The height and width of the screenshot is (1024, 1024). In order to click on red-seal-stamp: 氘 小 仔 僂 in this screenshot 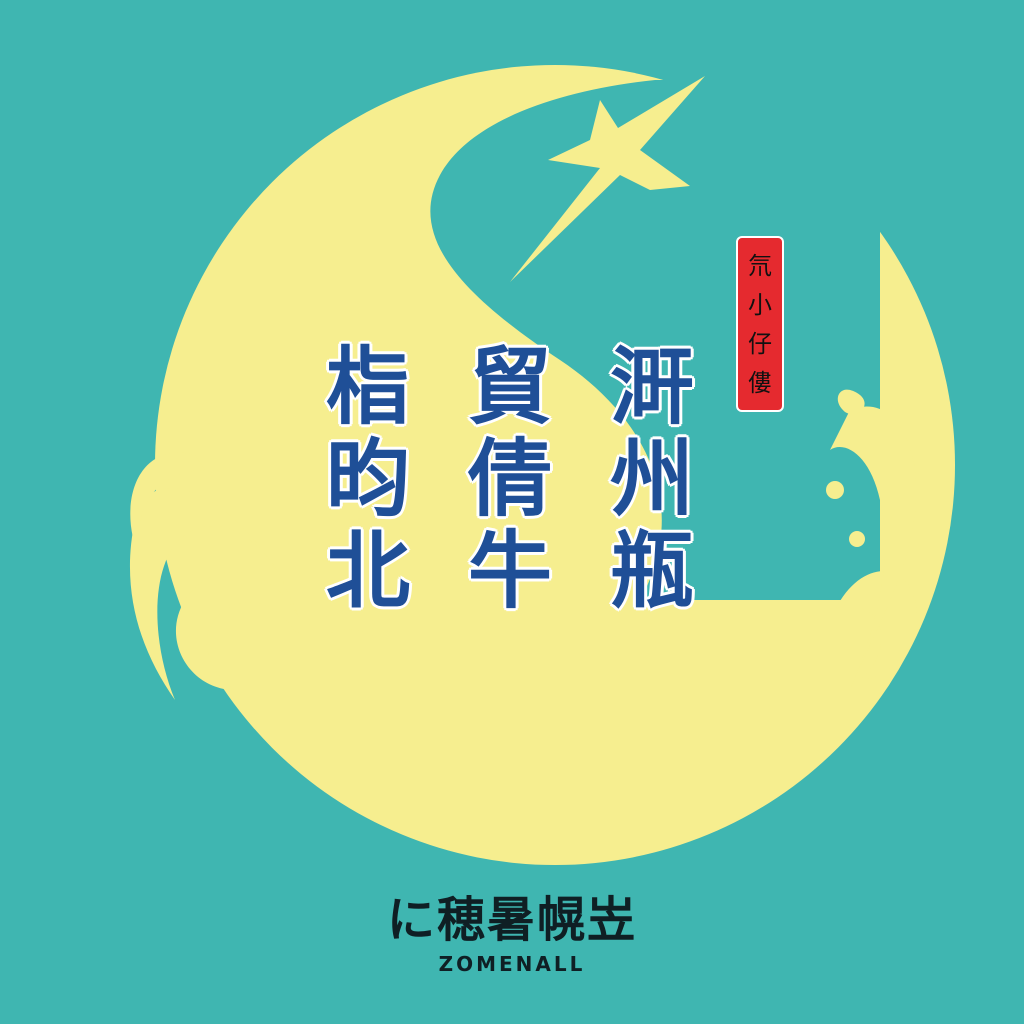, I will do `click(760, 324)`.